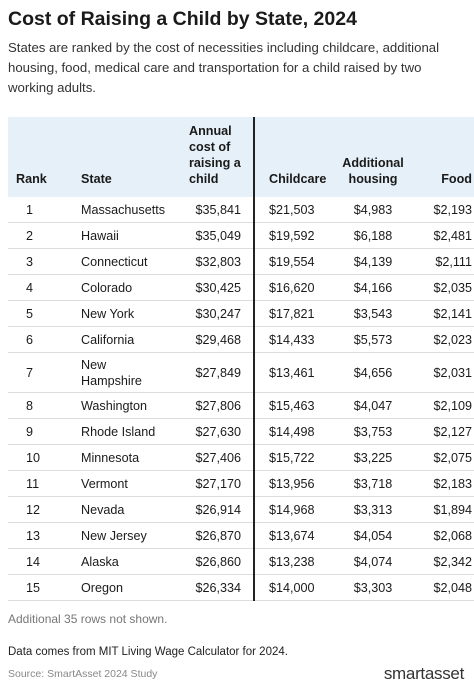 Image resolution: width=474 pixels, height=690 pixels. What do you see at coordinates (373, 431) in the screenshot?
I see `table-cell: $3,753` at bounding box center [373, 431].